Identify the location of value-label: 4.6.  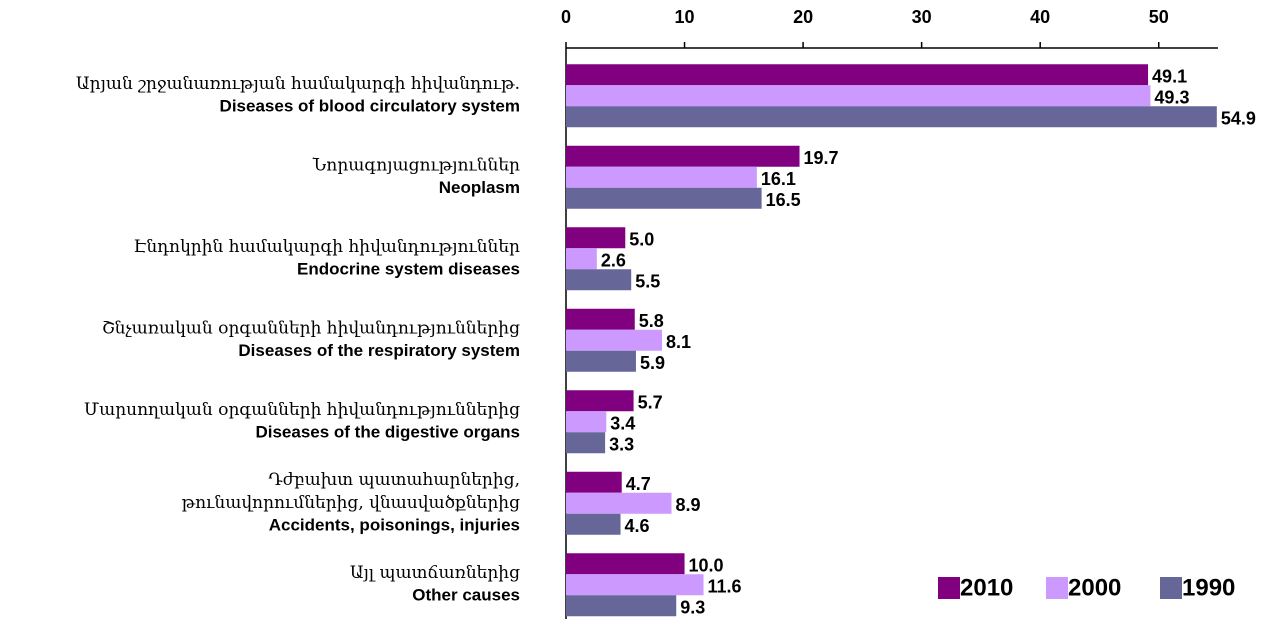
(637, 526).